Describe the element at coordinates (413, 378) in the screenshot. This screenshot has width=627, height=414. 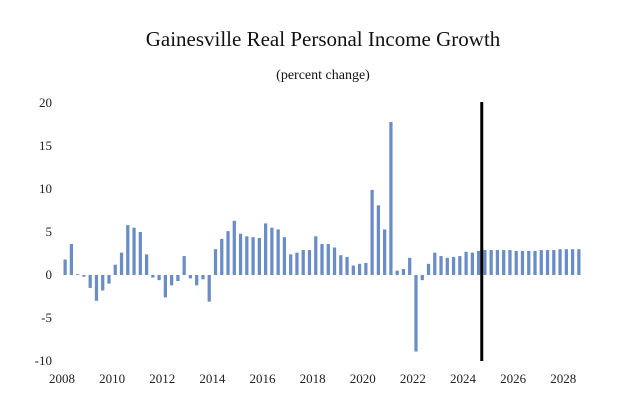
I see `x-tick-label: 2022` at that location.